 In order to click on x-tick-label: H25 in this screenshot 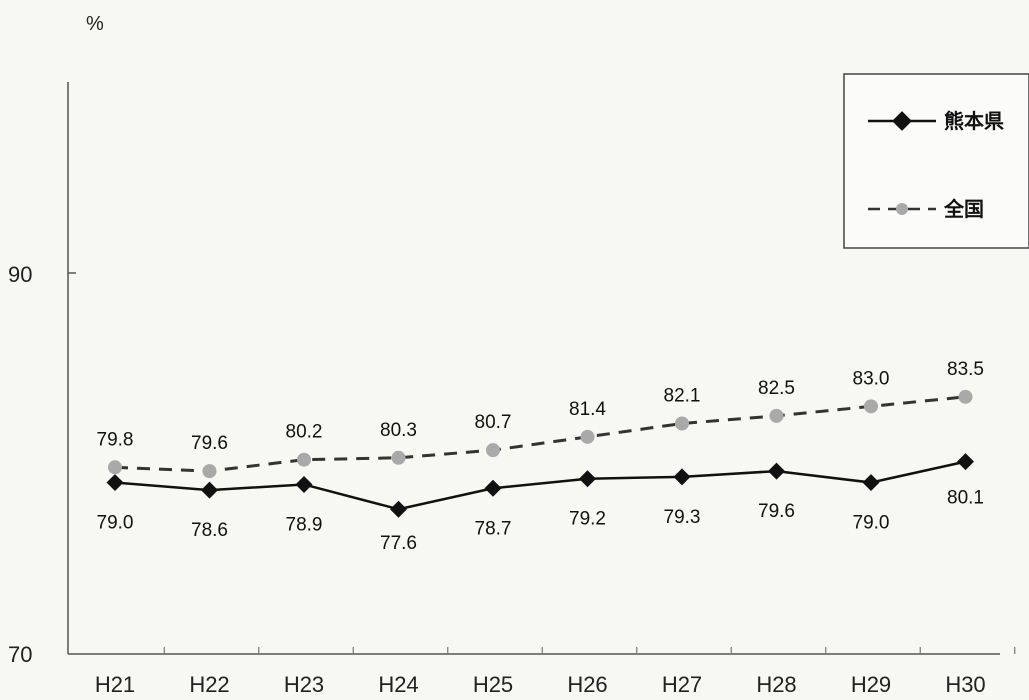, I will do `click(493, 684)`.